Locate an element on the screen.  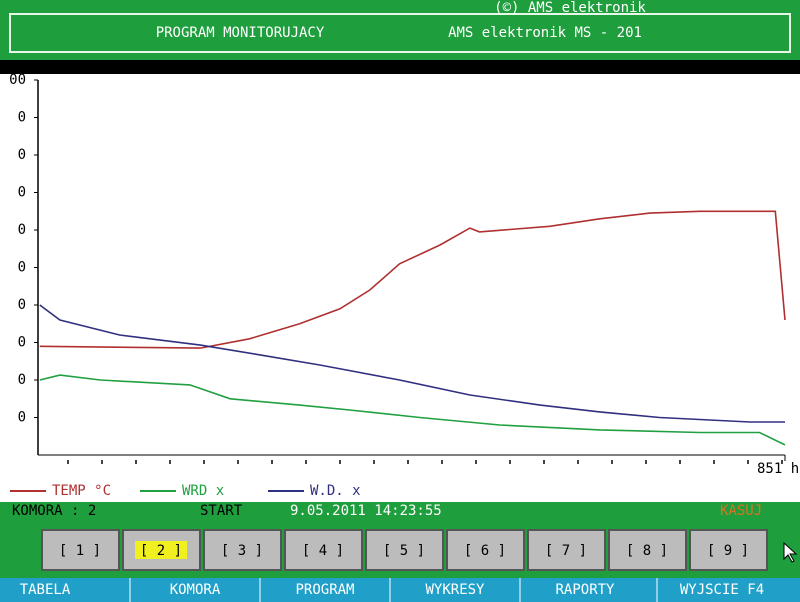
chamber-label: [ 9 ] is located at coordinates (728, 551).